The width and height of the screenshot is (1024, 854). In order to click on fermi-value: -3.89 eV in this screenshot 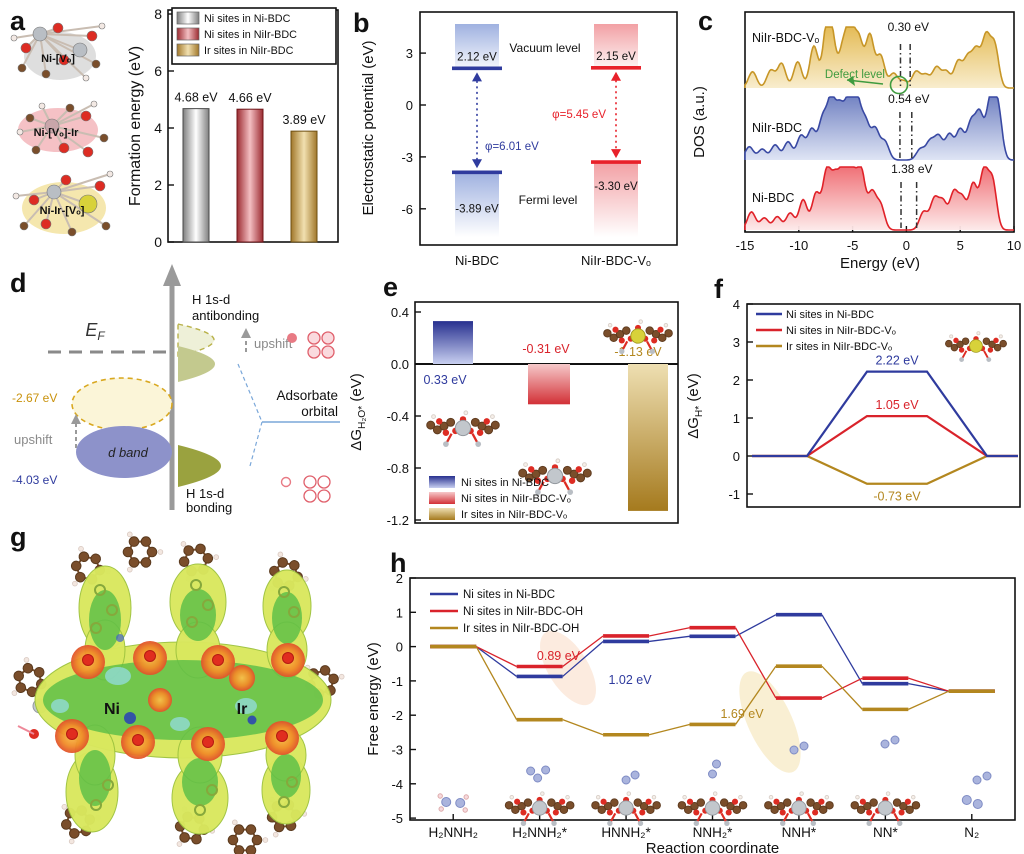, I will do `click(477, 209)`.